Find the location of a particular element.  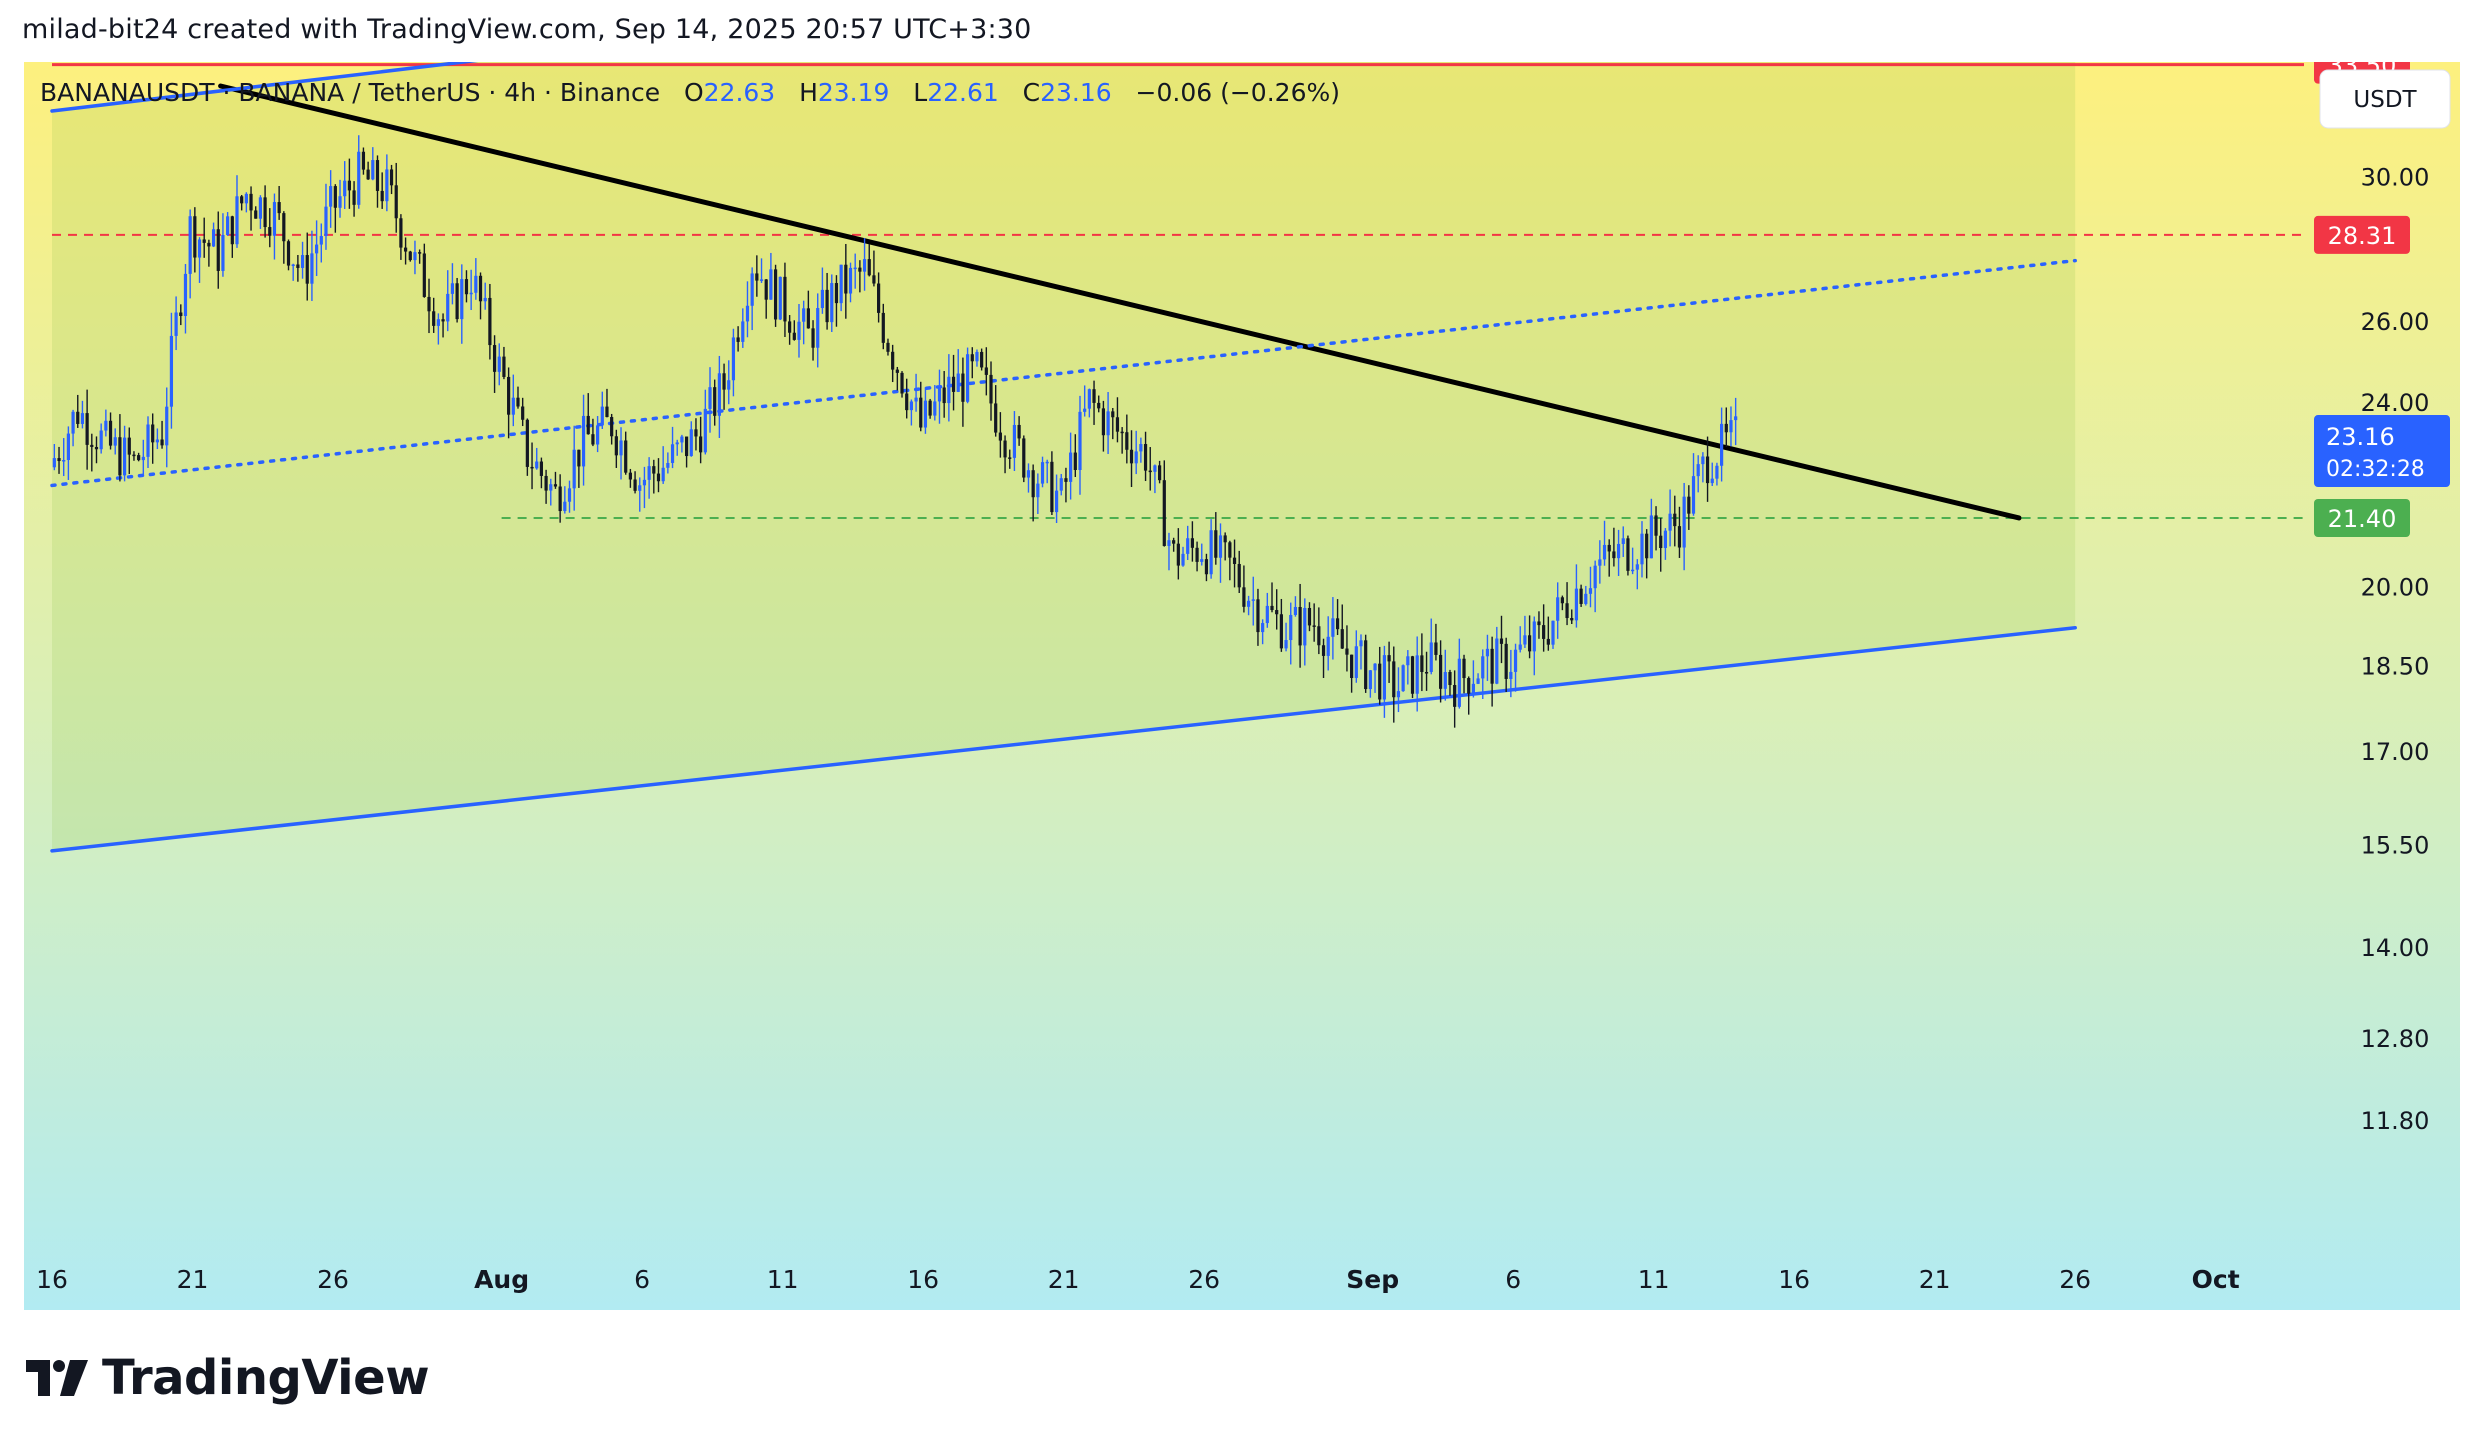

trendline-channel-mid is located at coordinates (1063, 373).